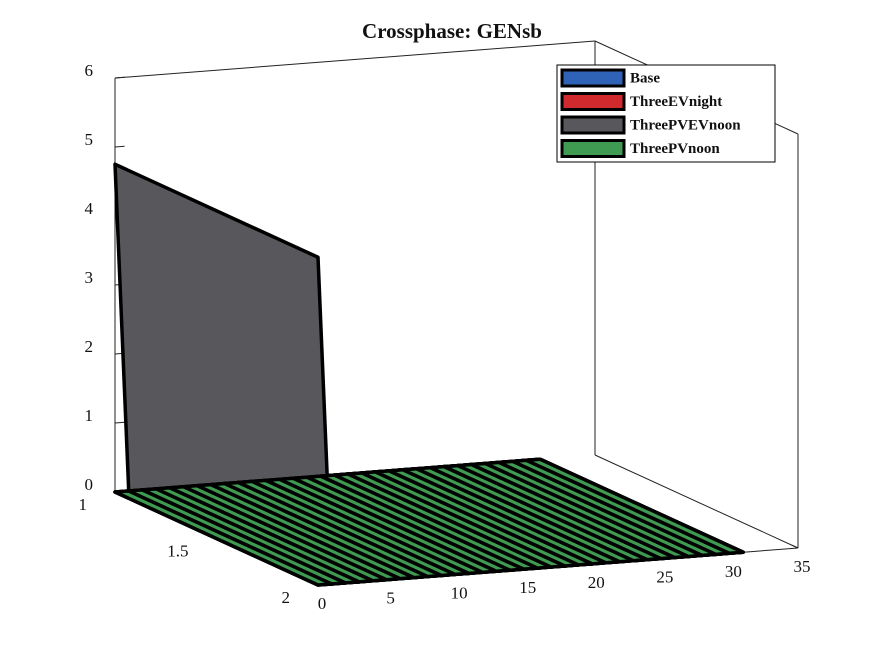 This screenshot has width=875, height=656. What do you see at coordinates (596, 582) in the screenshot?
I see `x-tick-label: 20` at bounding box center [596, 582].